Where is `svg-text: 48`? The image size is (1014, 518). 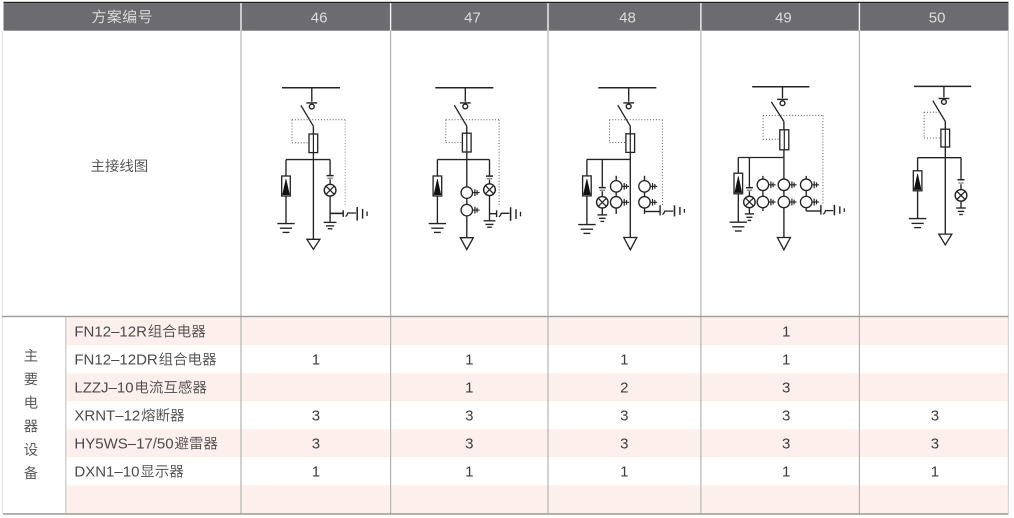 svg-text: 48 is located at coordinates (627, 17).